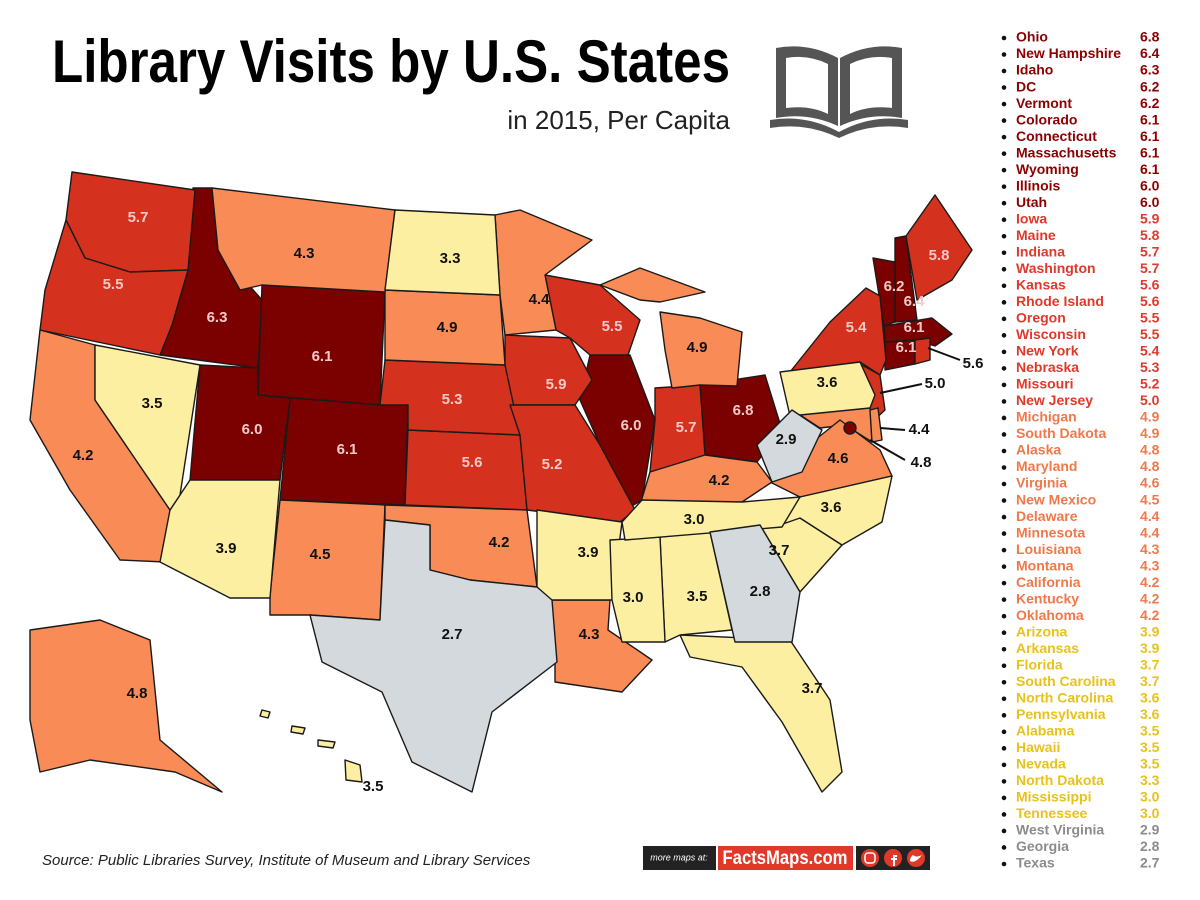 Image resolution: width=1200 pixels, height=900 pixels. Describe the element at coordinates (870, 858) in the screenshot. I see `instagram-icon` at that location.